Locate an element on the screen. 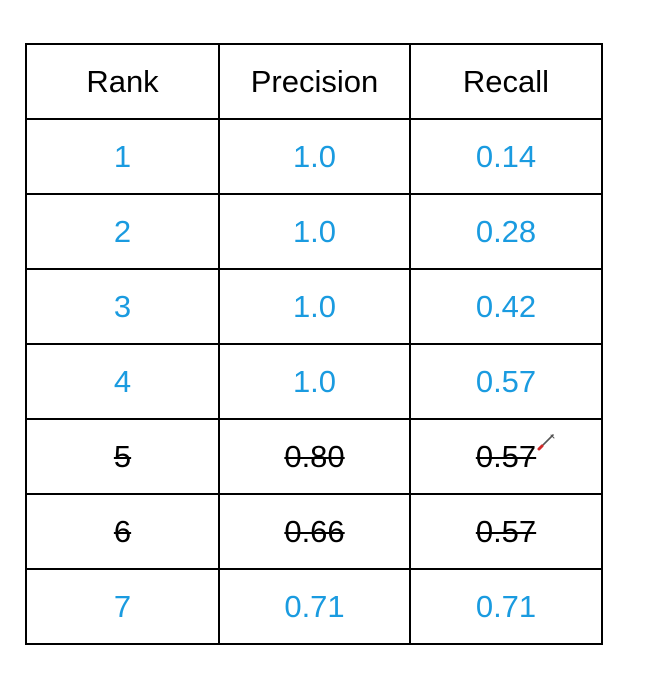 The height and width of the screenshot is (688, 645). rank-cell: 5 is located at coordinates (122, 456).